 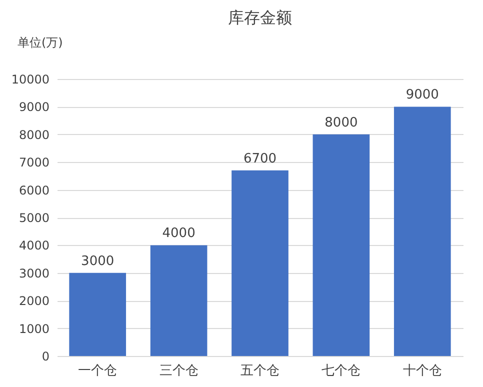 What do you see at coordinates (260, 17) in the screenshot?
I see `chart-title: 库存金额` at bounding box center [260, 17].